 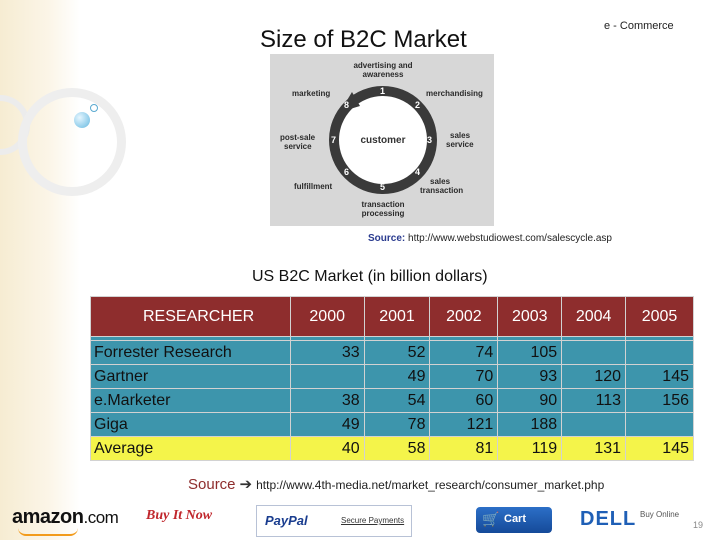 I want to click on column-header: 2003, so click(x=530, y=316).